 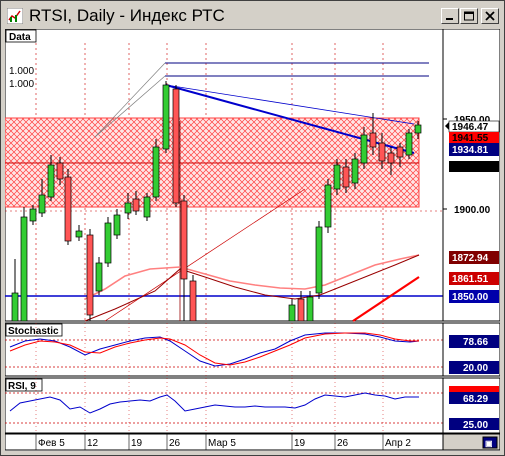 I want to click on close-icon, so click(x=490, y=16).